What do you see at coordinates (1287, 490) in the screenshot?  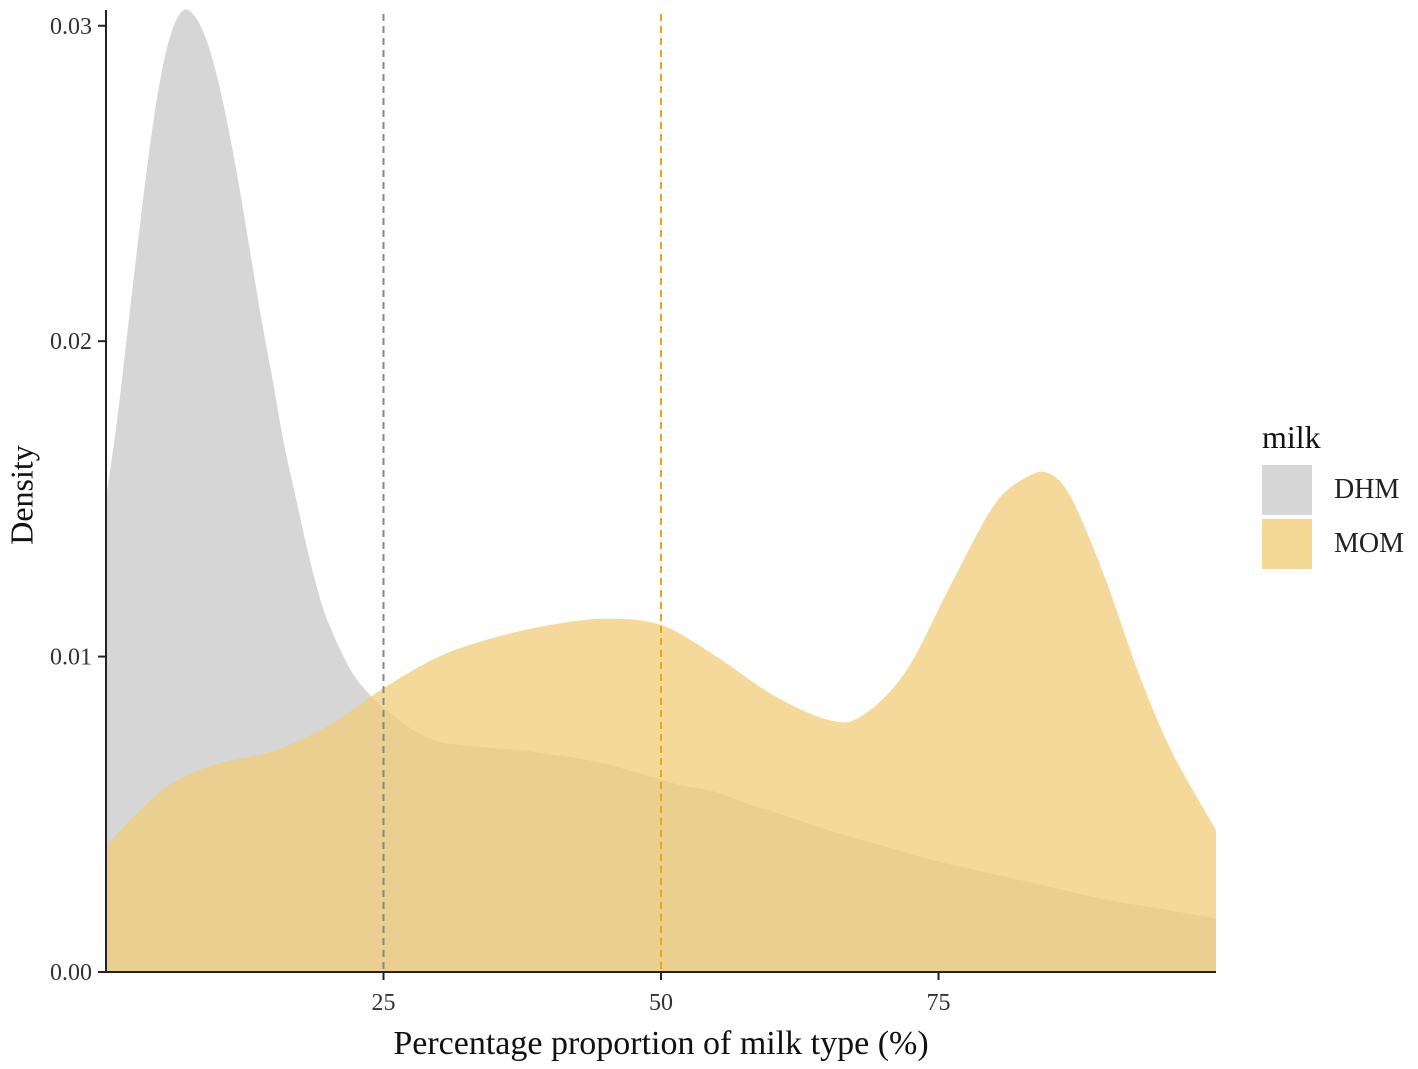 I see `legend-swatch-dhm` at bounding box center [1287, 490].